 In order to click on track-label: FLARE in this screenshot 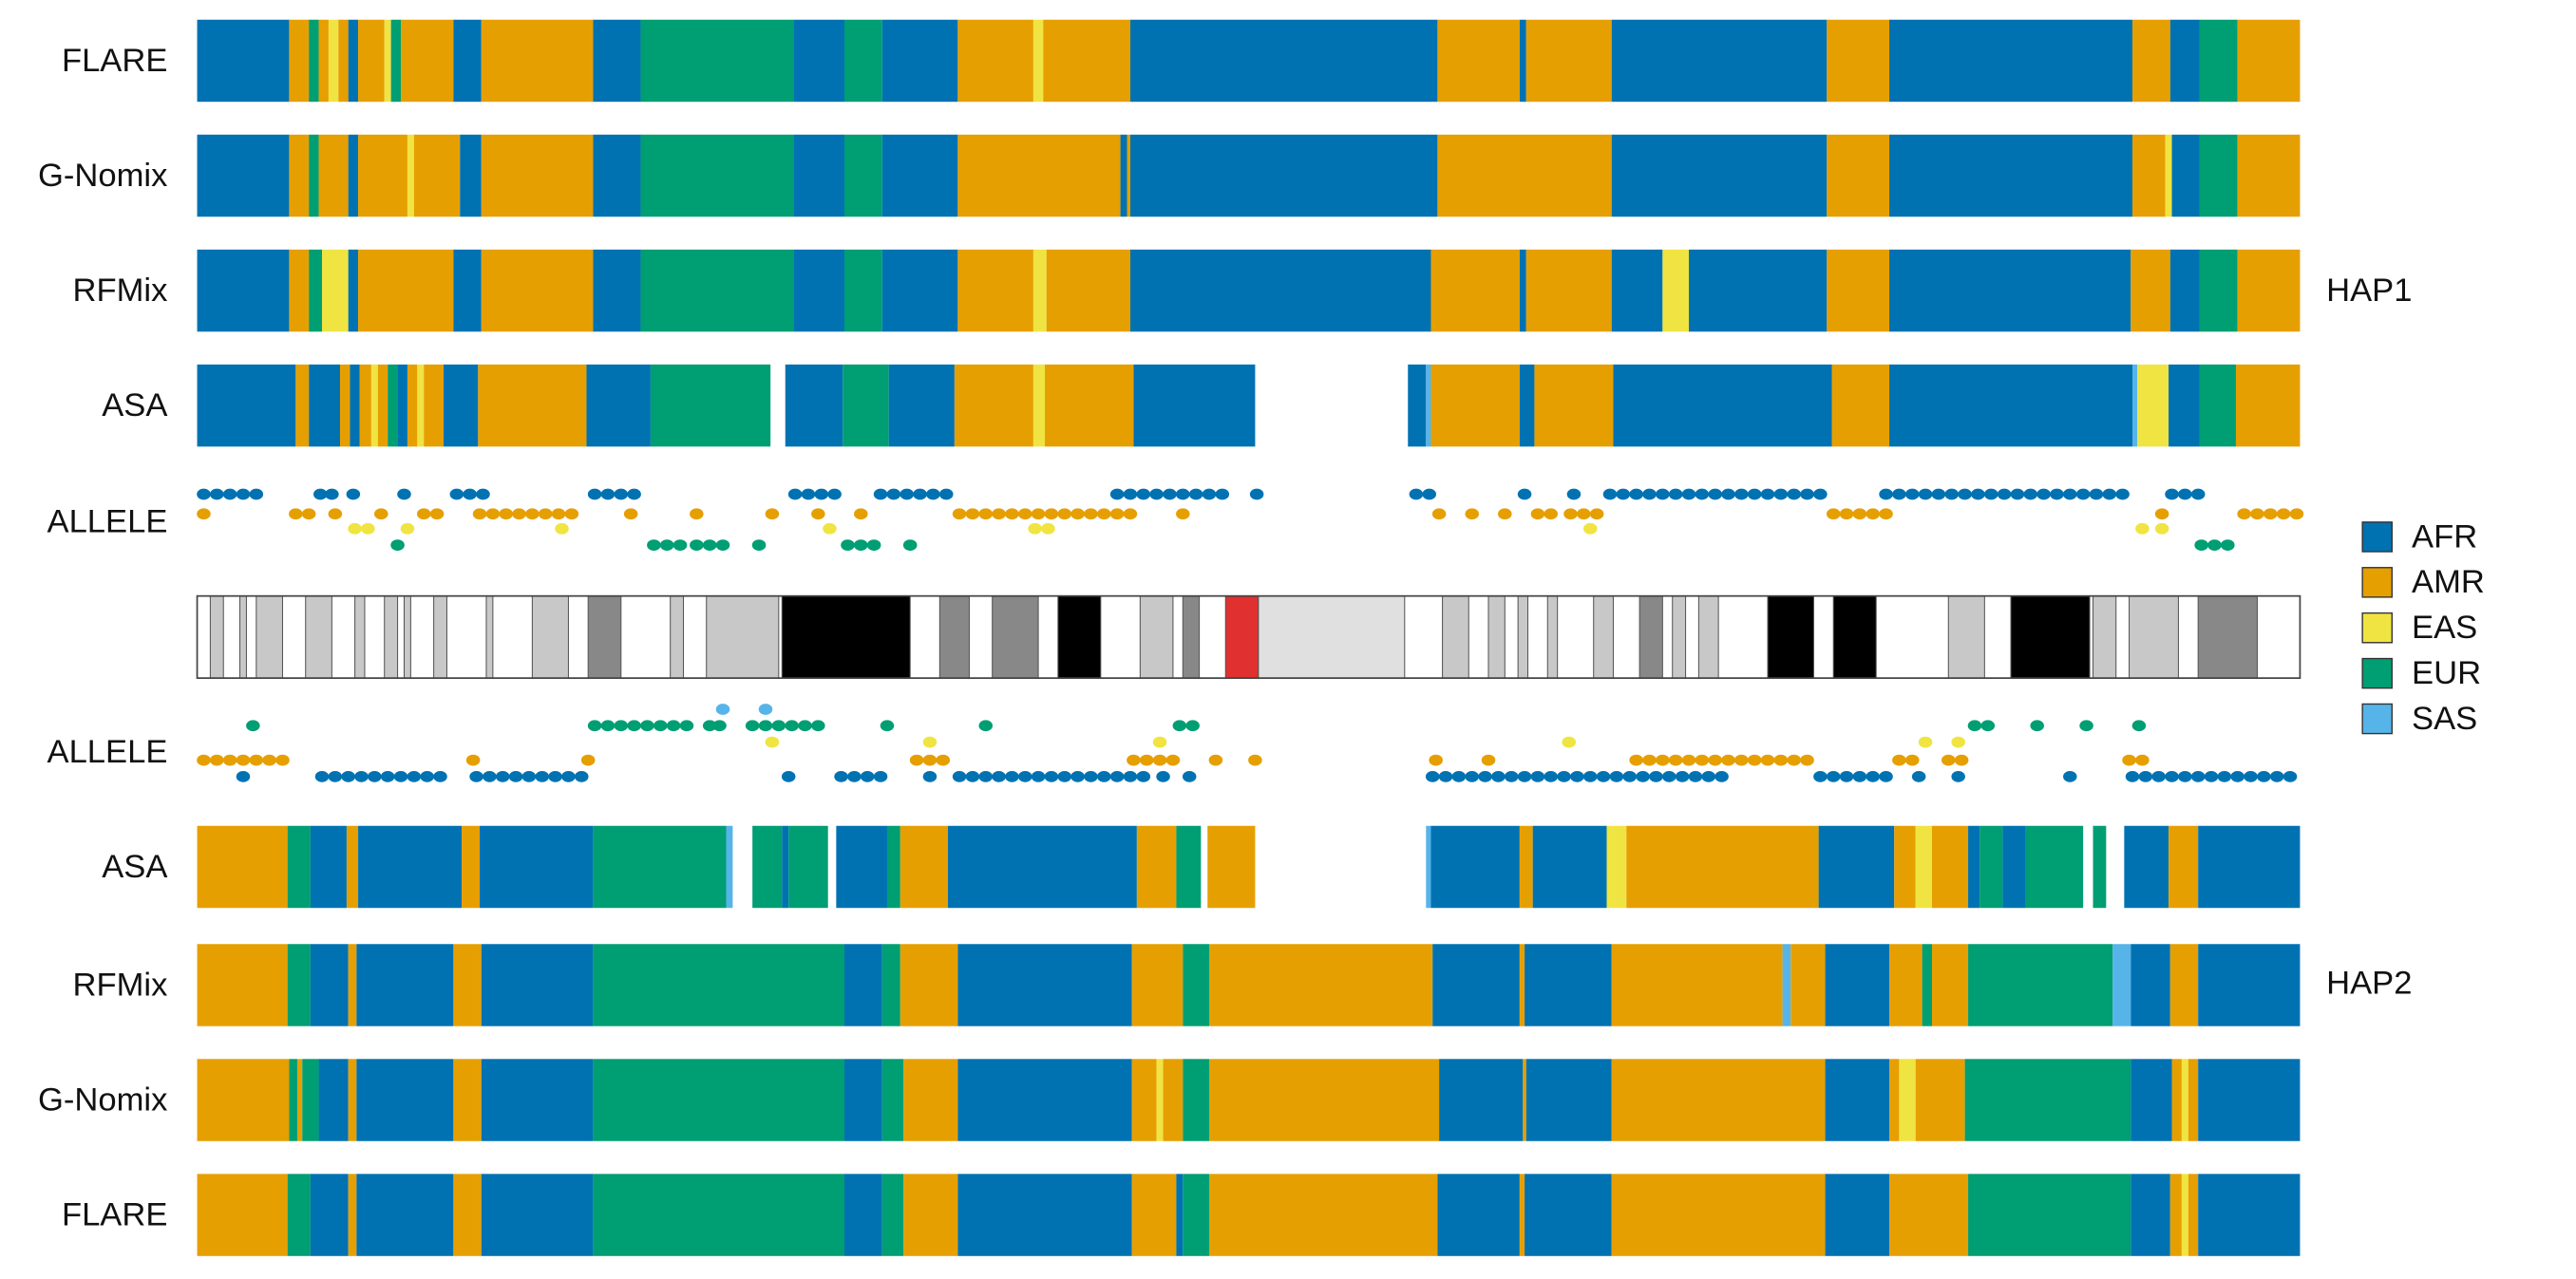, I will do `click(114, 1214)`.